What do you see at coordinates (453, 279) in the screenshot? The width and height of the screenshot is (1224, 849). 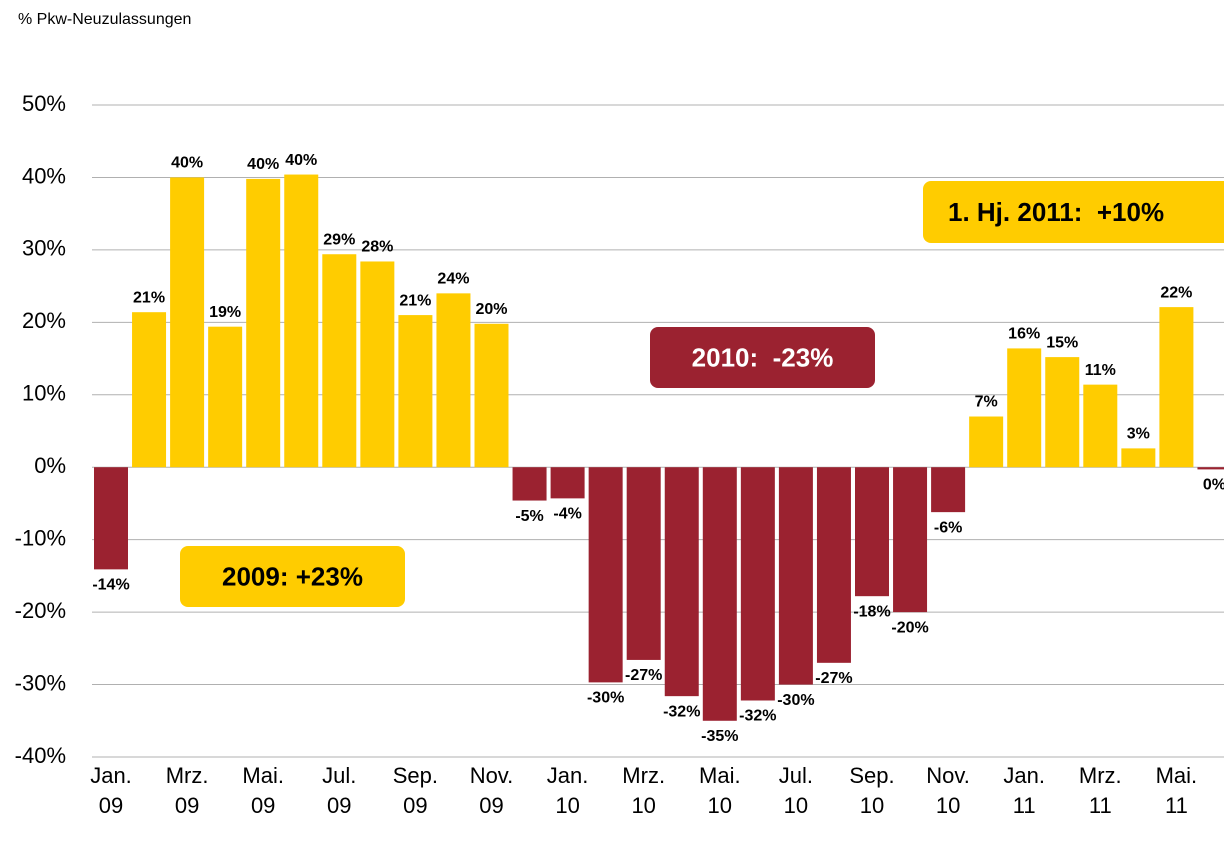 I see `data-label: 24%` at bounding box center [453, 279].